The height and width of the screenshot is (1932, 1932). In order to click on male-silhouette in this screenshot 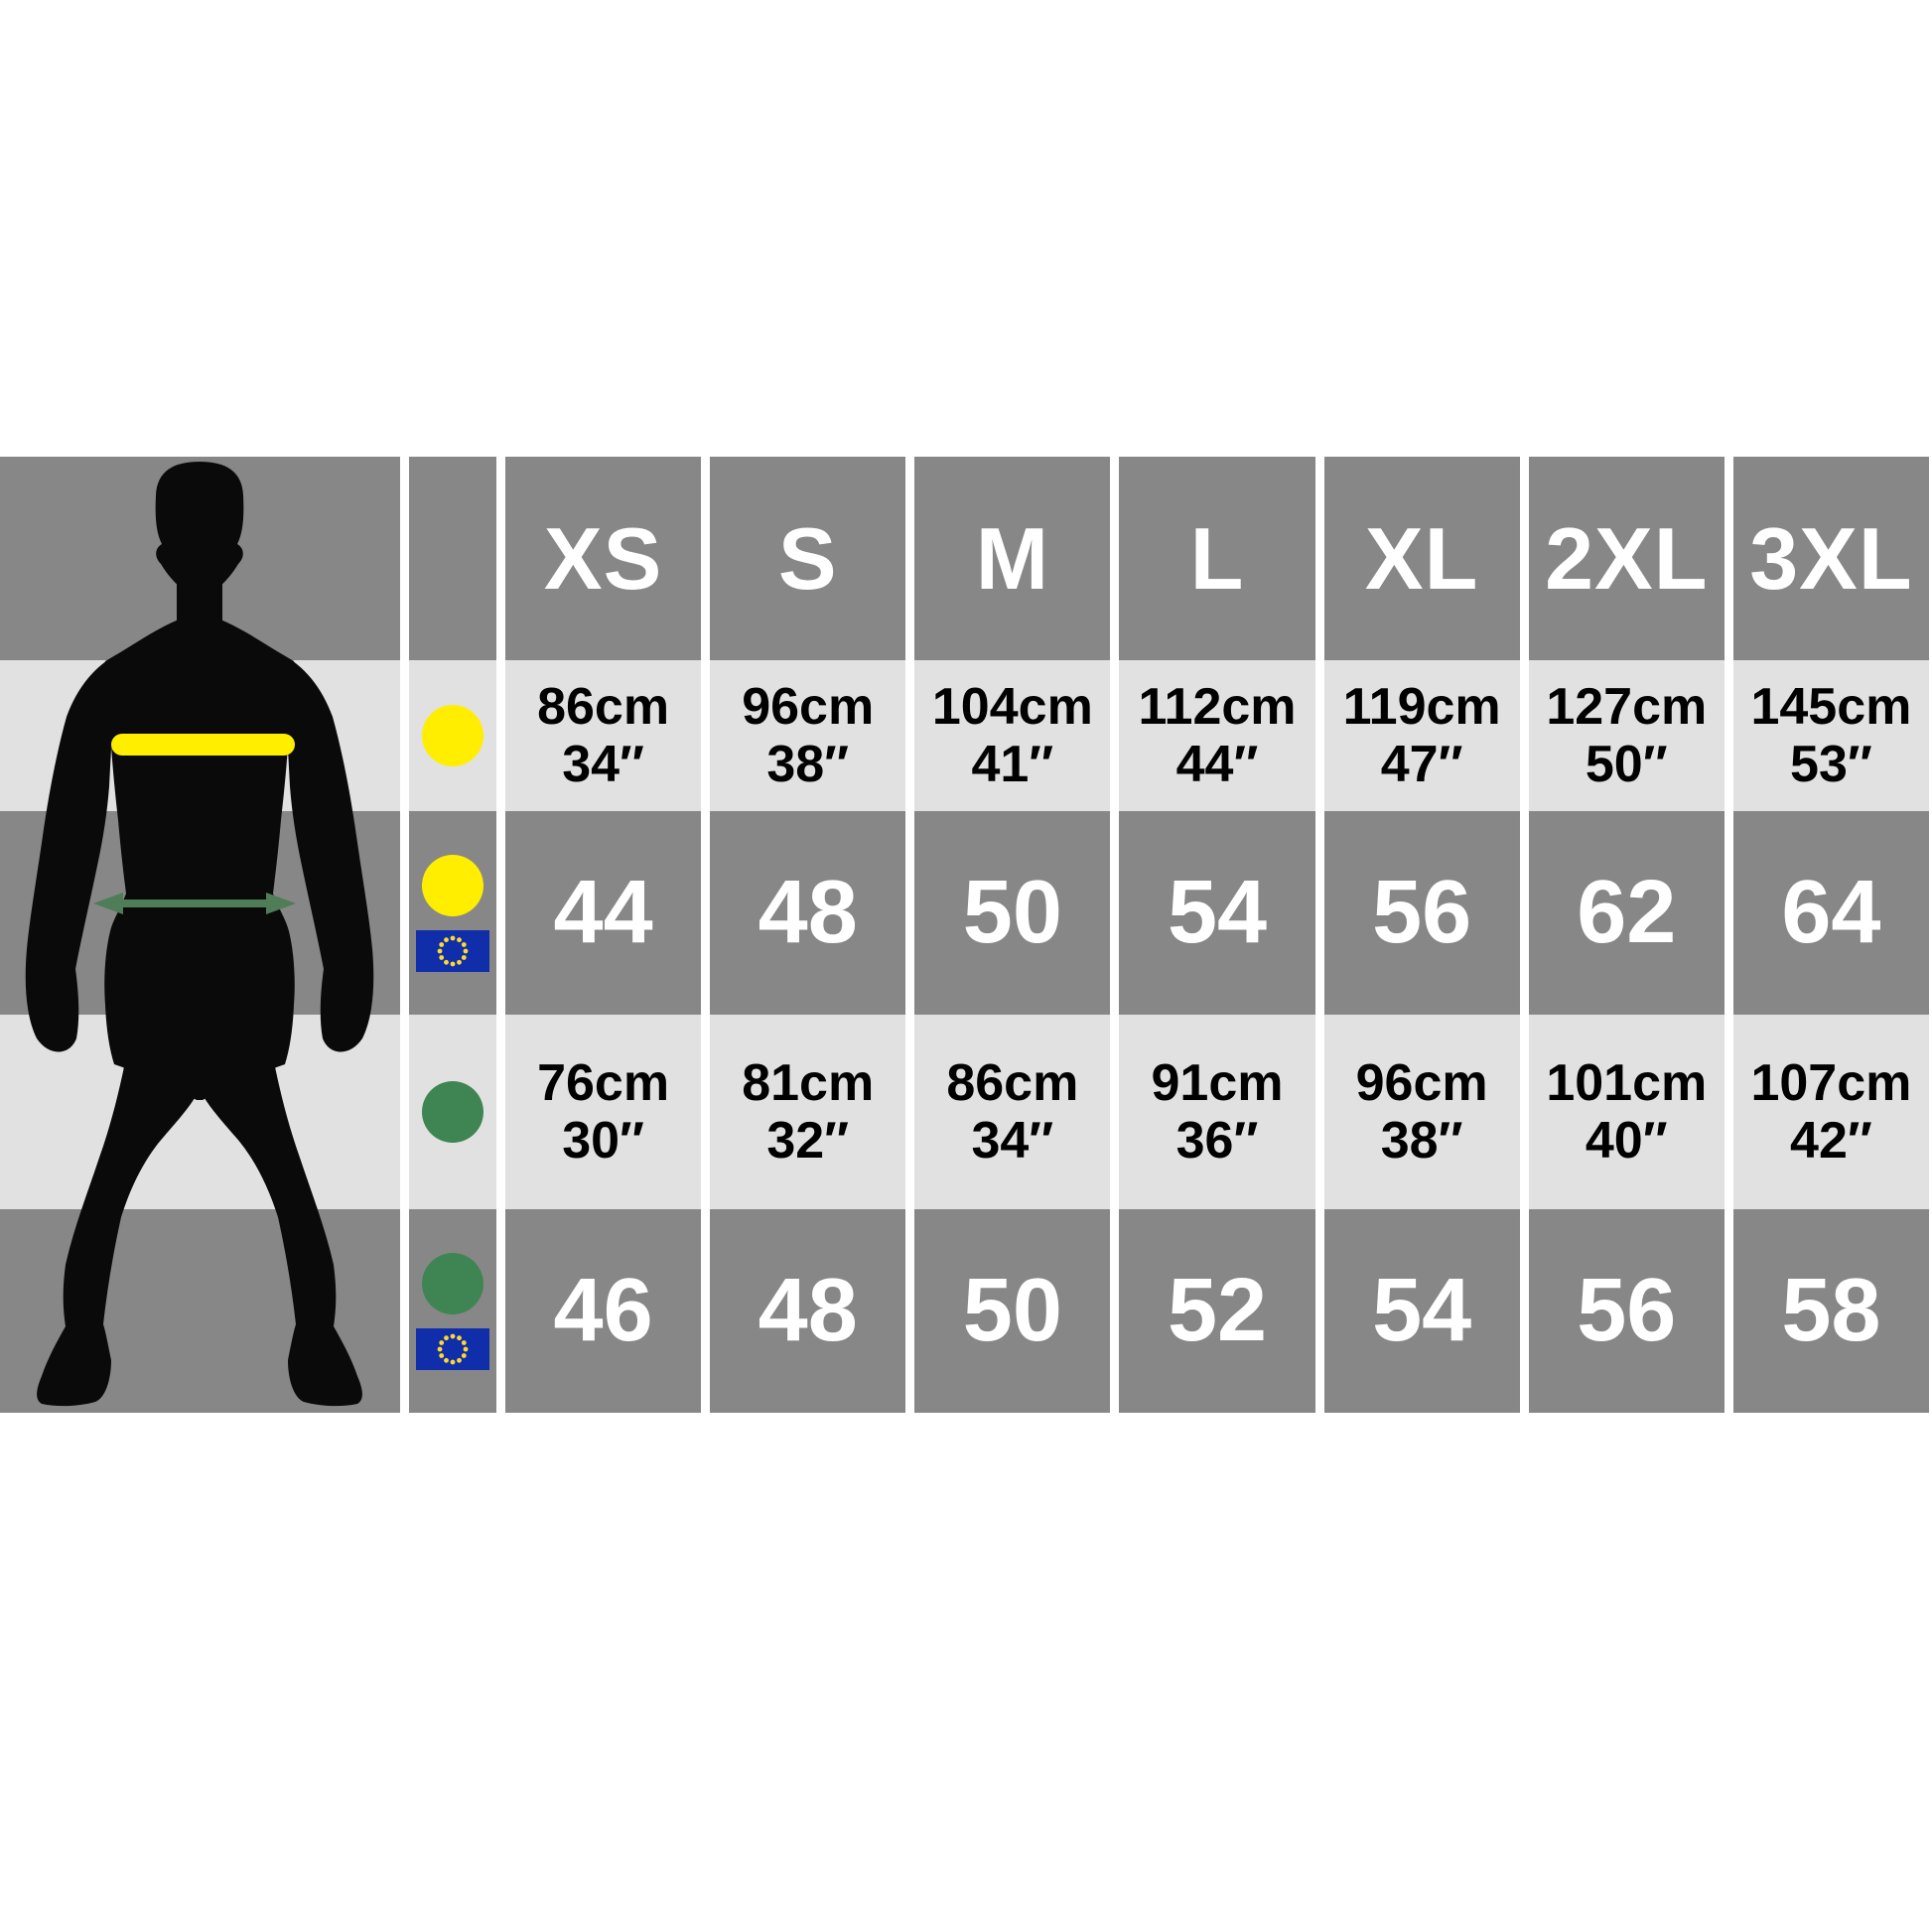, I will do `click(200, 935)`.